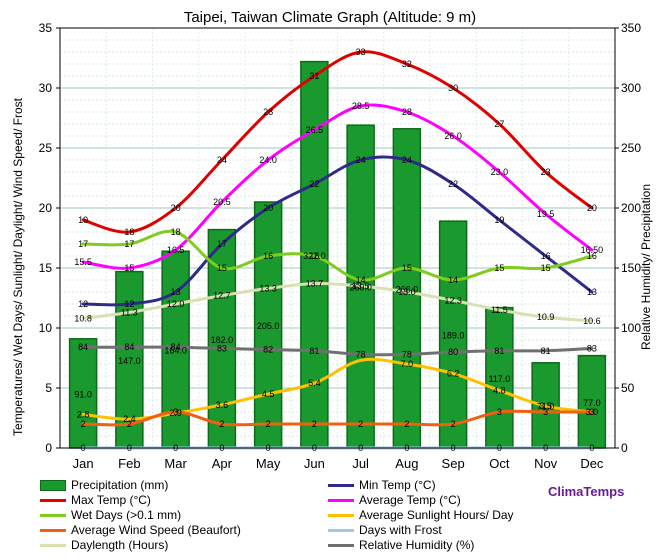 This screenshot has height=558, width=661. Describe the element at coordinates (407, 364) in the screenshot. I see `sunlight-hours-data-label: 7.0` at that location.